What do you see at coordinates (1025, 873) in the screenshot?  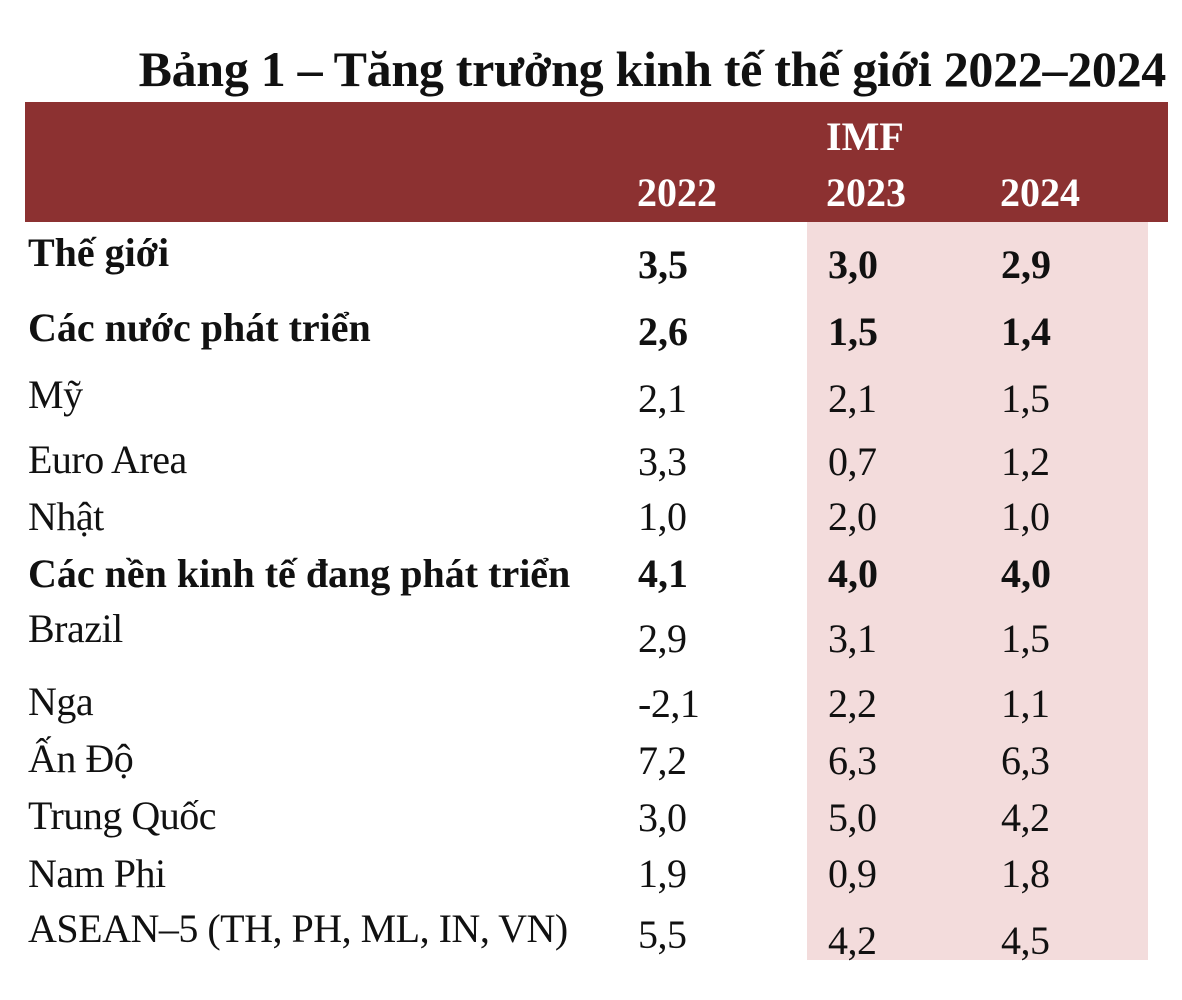 I see `cell-2024: 1,8` at bounding box center [1025, 873].